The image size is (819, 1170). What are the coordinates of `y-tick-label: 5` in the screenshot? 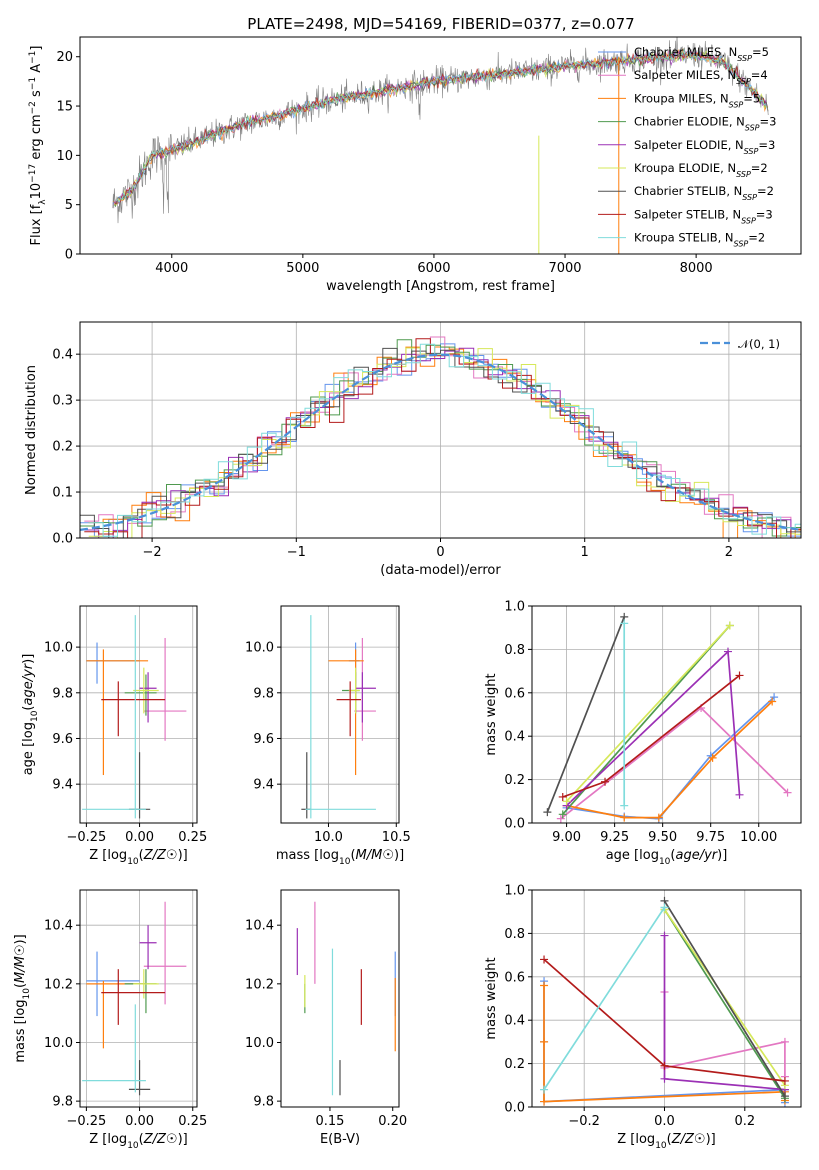 It's located at (69, 205).